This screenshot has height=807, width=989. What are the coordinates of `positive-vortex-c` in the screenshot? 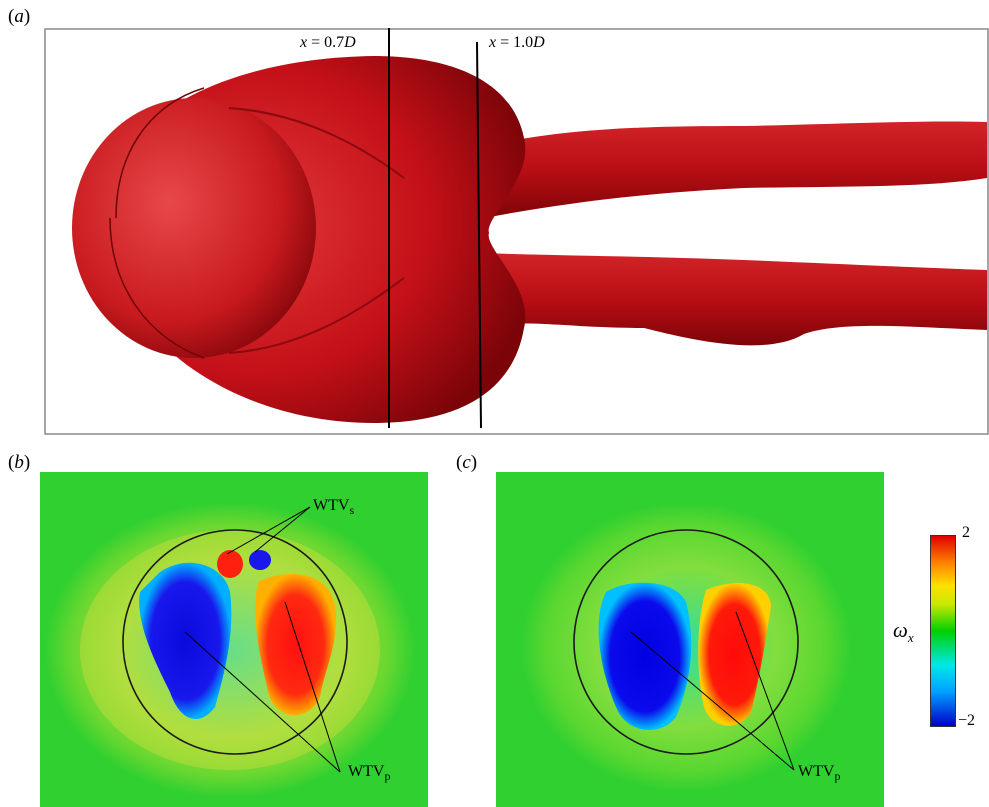 It's located at (734, 654).